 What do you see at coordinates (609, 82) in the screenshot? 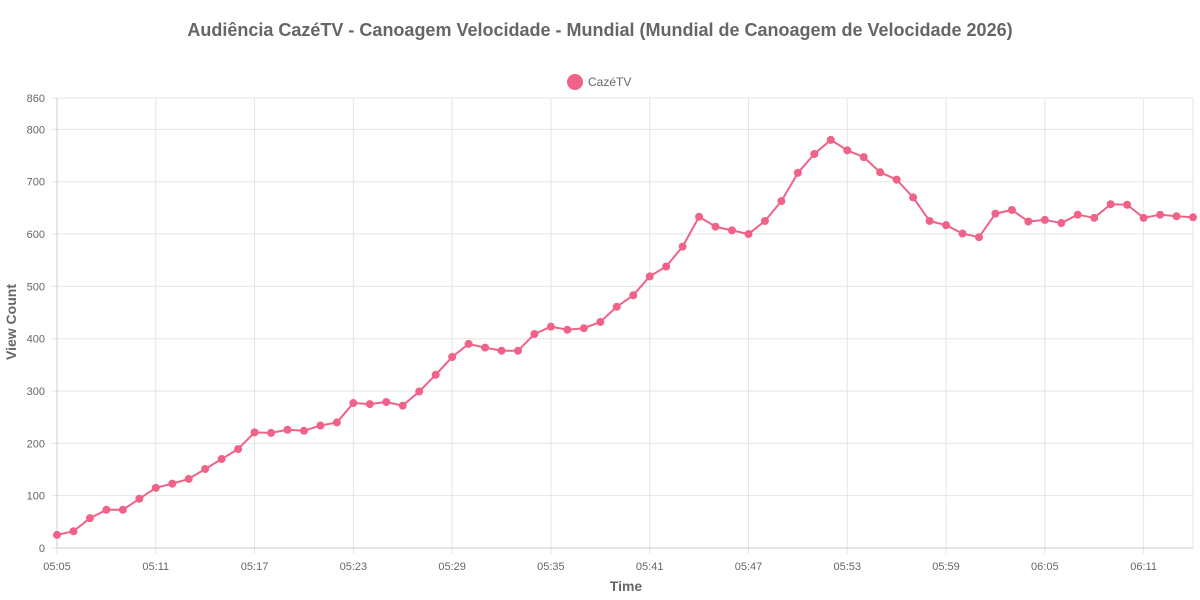
I see `legend-label: CazéTV` at bounding box center [609, 82].